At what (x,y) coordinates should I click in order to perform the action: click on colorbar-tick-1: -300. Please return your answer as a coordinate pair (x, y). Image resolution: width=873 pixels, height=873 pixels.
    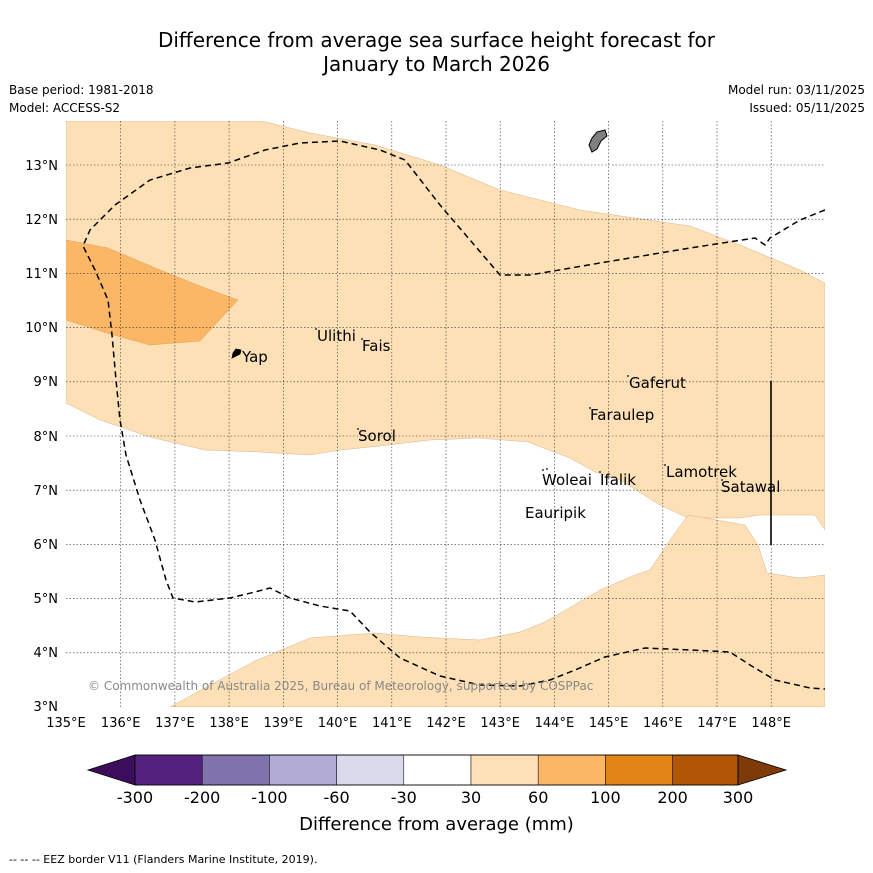
    Looking at the image, I should click on (135, 797).